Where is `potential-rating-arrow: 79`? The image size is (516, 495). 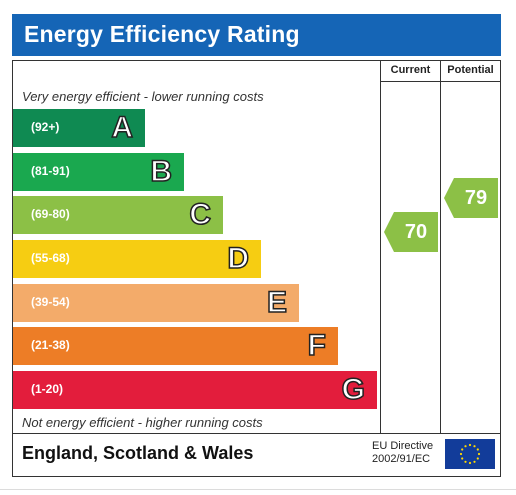 potential-rating-arrow: 79 is located at coordinates (471, 198).